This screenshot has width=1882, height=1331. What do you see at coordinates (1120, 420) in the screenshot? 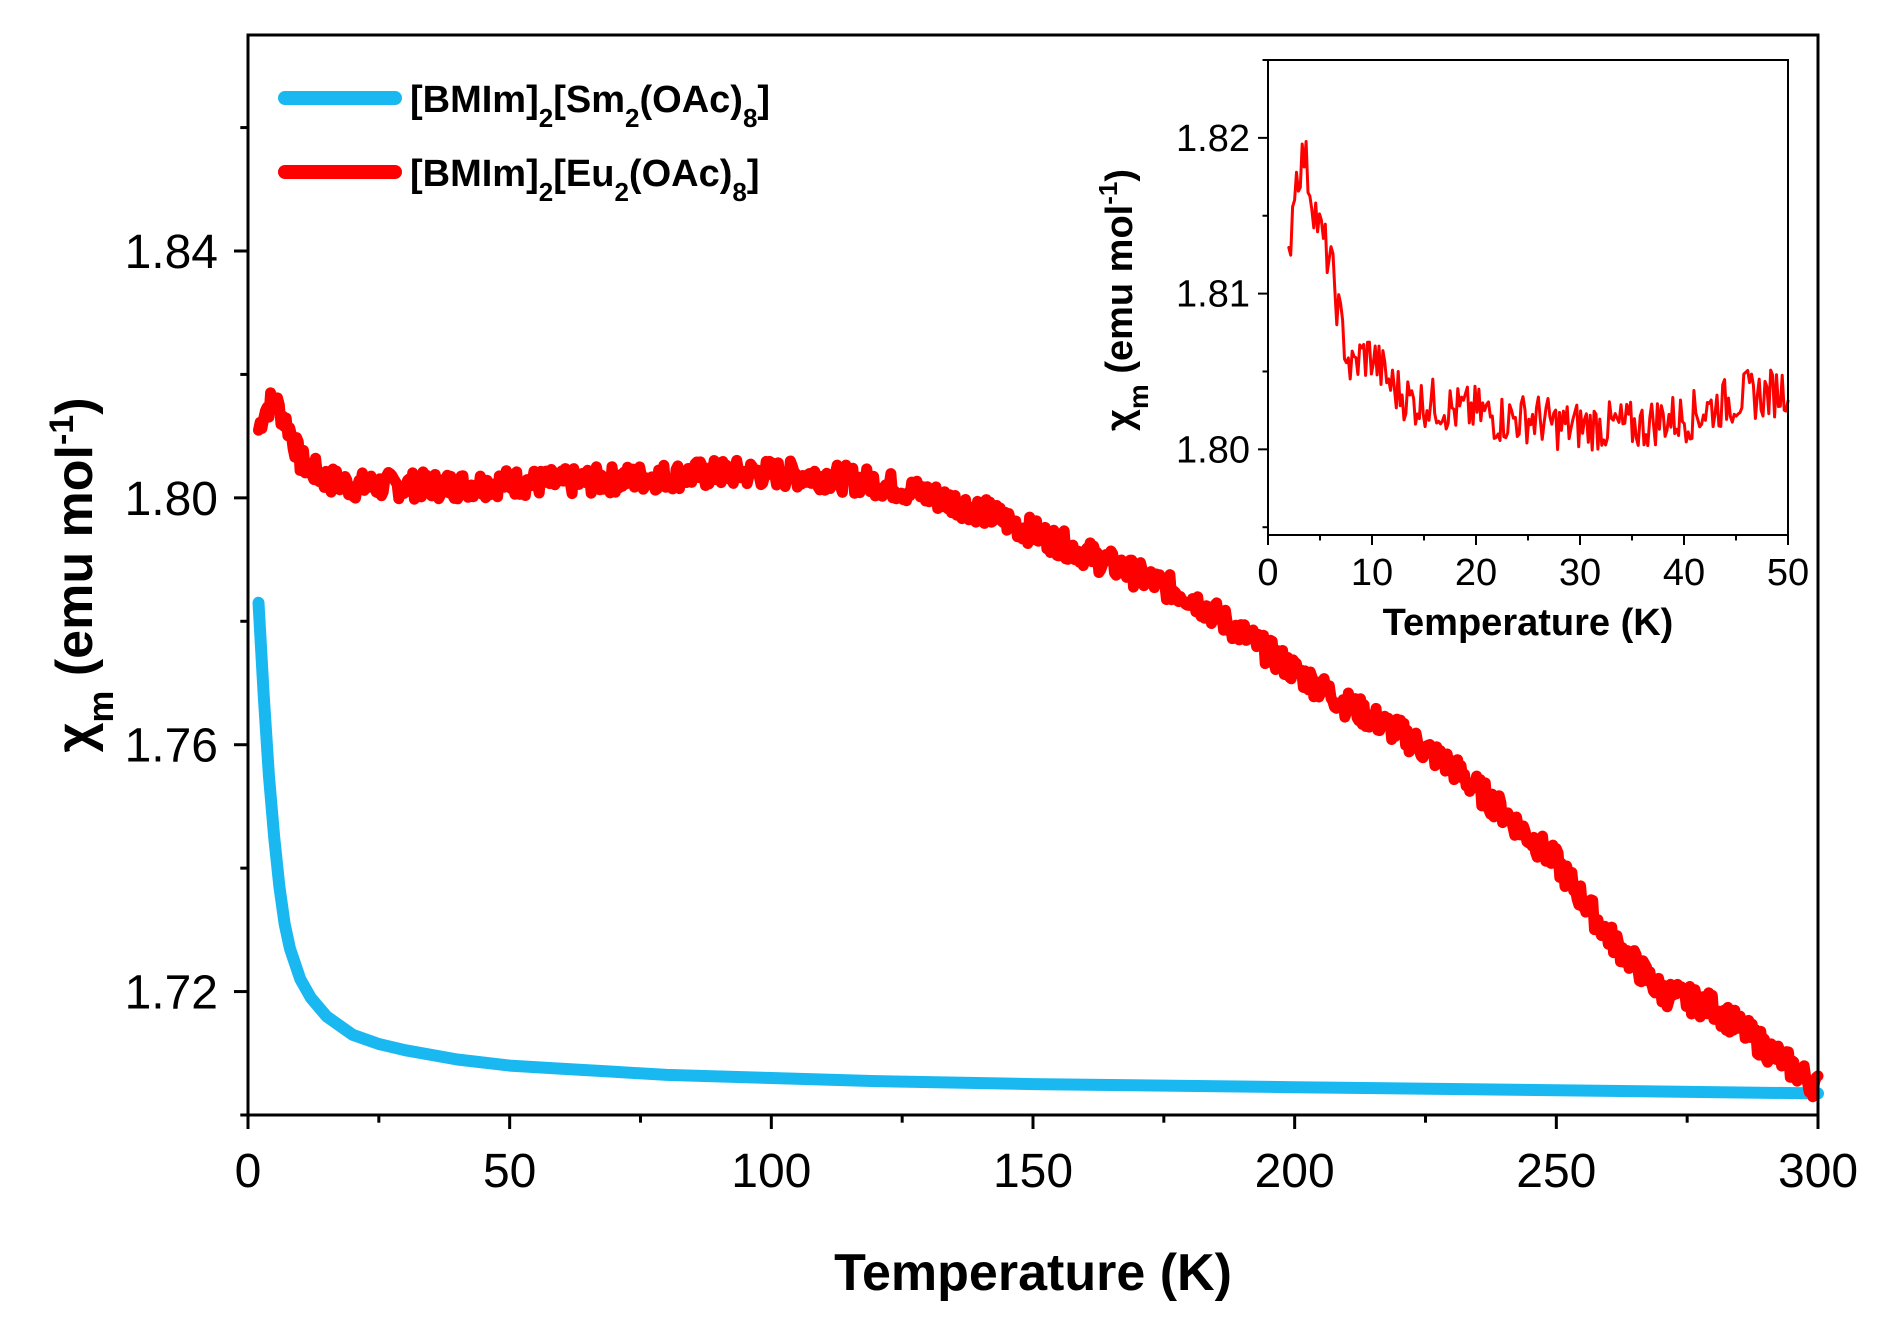
I see `inset-y-axis-chi: χ` at bounding box center [1120, 420].